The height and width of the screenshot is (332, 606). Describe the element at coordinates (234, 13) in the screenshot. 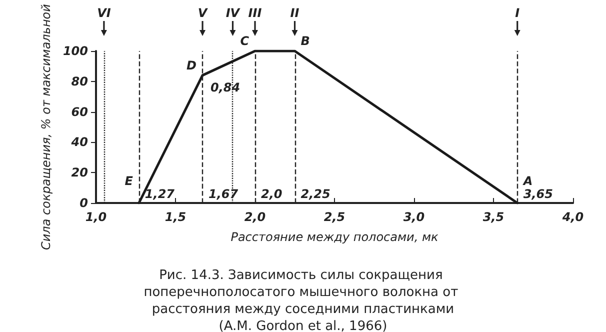

I see `ref-line-label: IV` at that location.